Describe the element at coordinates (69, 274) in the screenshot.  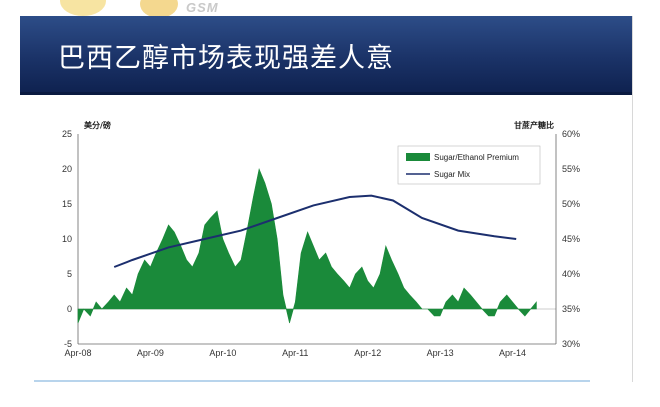
I see `left-tick-label: 5` at that location.